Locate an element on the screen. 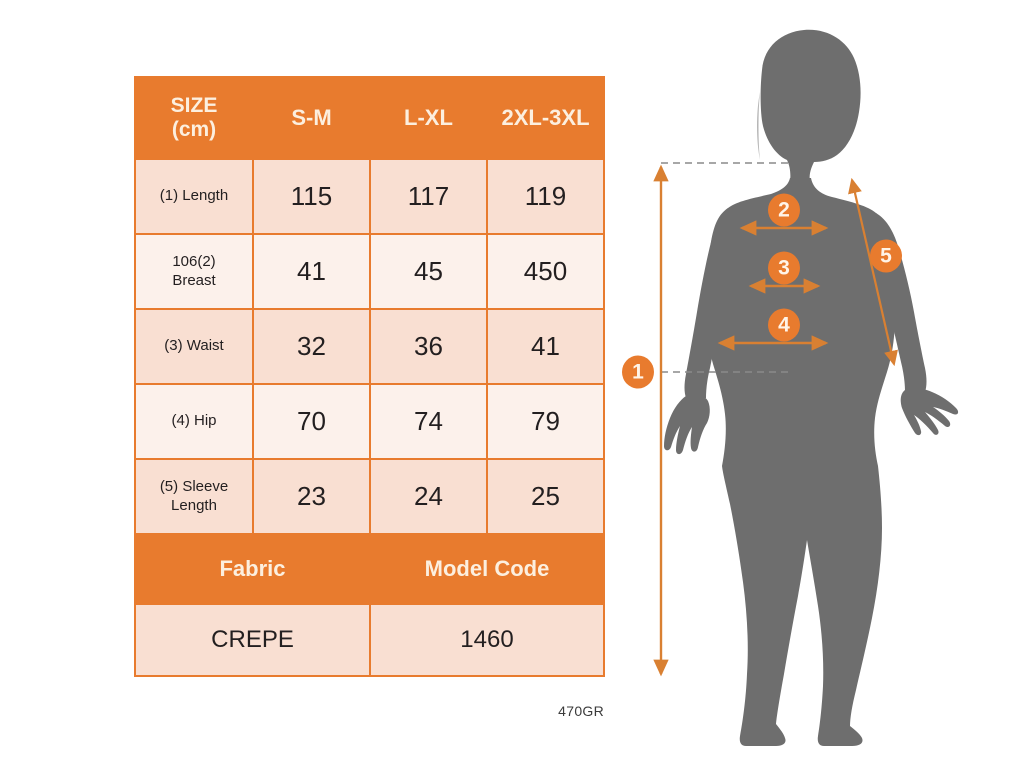 Image resolution: width=1024 pixels, height=771 pixels. callout-badge-2: 2 is located at coordinates (784, 210).